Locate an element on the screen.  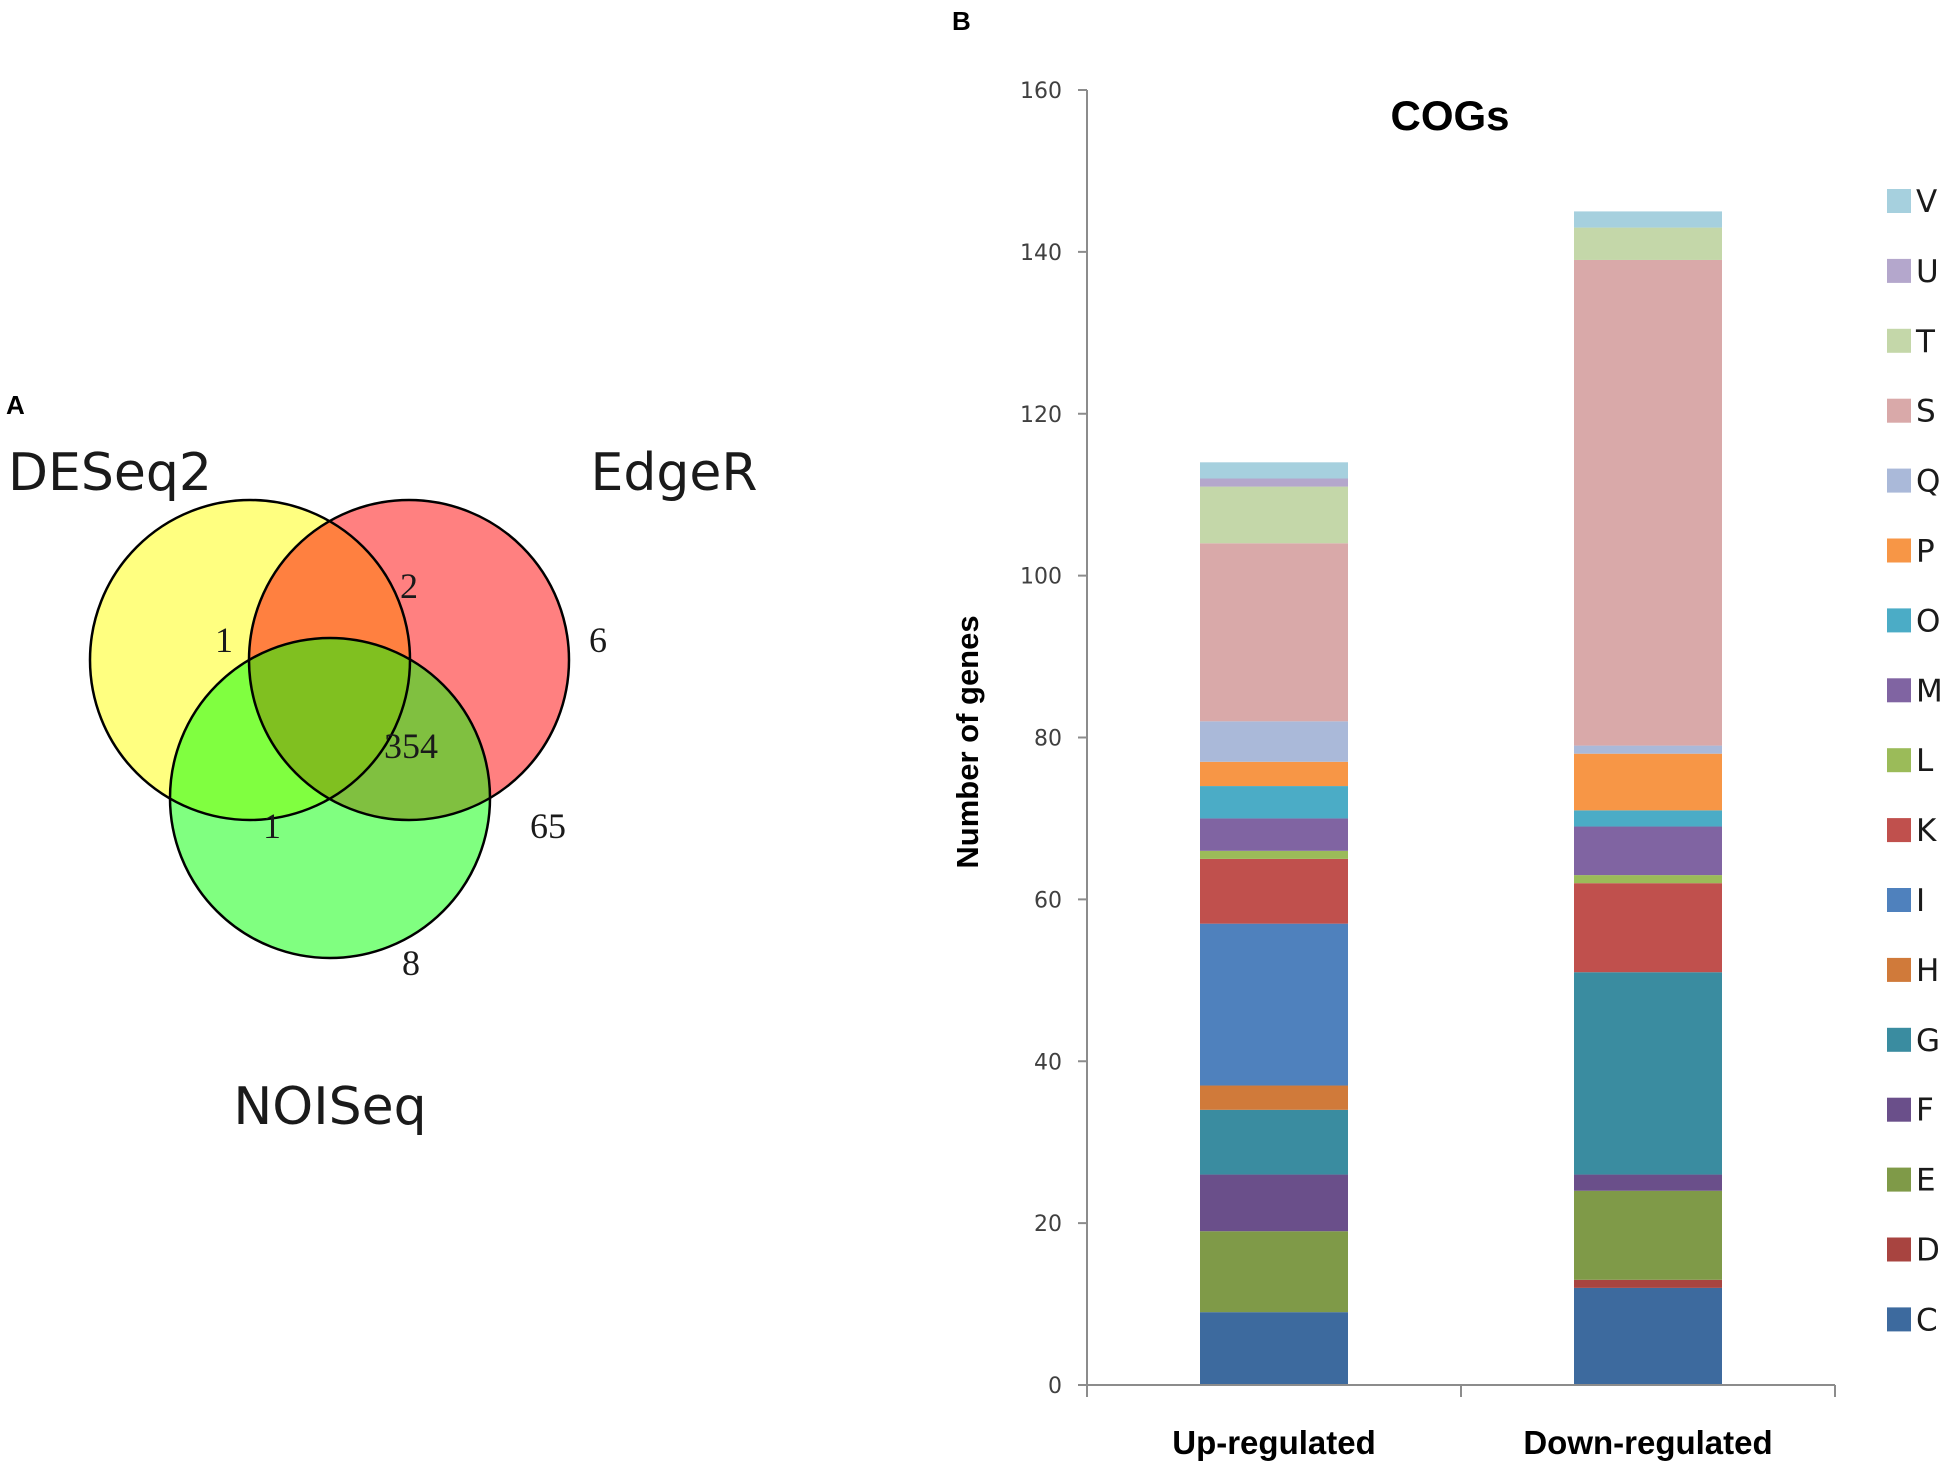
chart-title: COGs is located at coordinates (1449, 115).